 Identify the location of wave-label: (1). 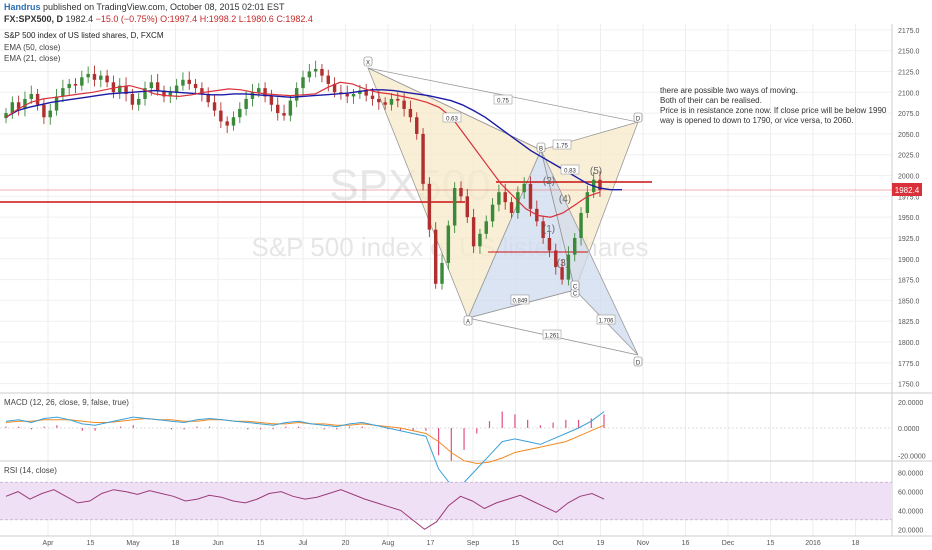
(549, 229).